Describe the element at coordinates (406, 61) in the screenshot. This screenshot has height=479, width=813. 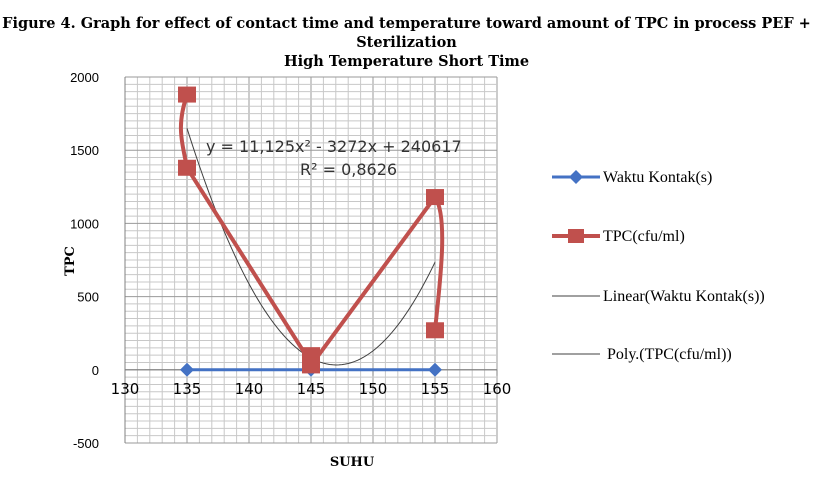
I see `figure-title-line2: High Temperature Short Time` at that location.